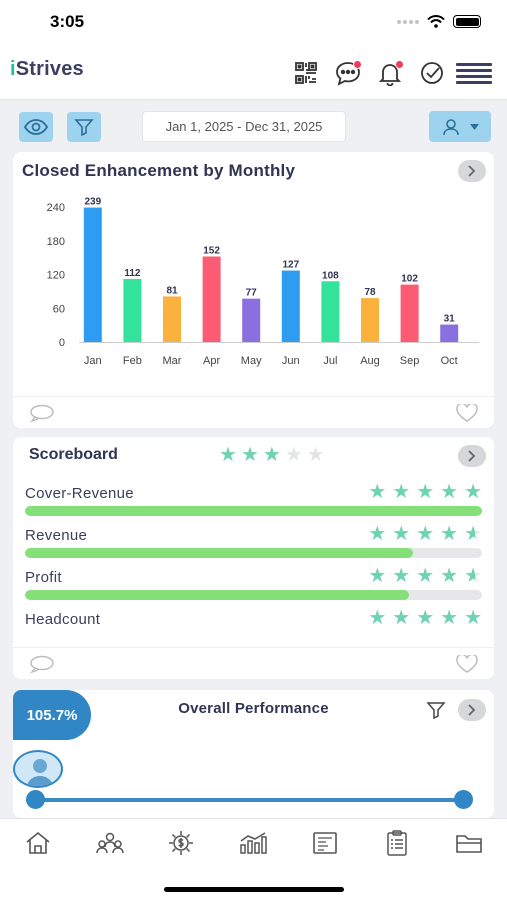 This screenshot has width=507, height=900. What do you see at coordinates (290, 306) in the screenshot?
I see `bar-jun` at bounding box center [290, 306].